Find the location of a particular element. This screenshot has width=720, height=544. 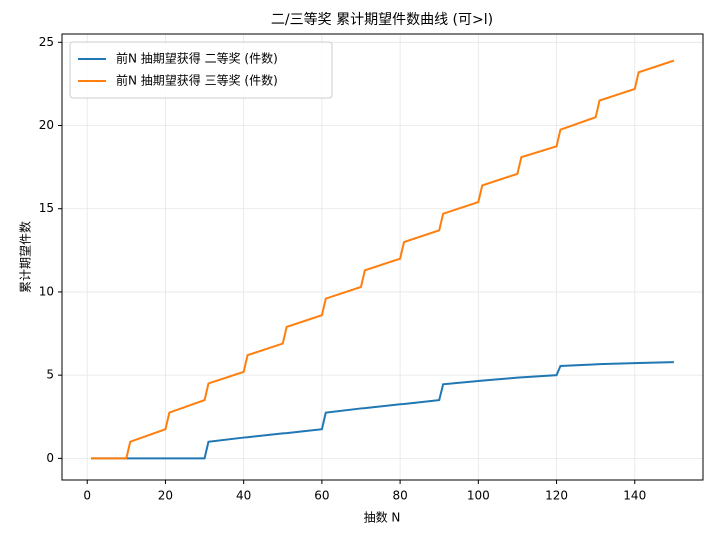

x-axis-label: 抽数 N is located at coordinates (382, 517).